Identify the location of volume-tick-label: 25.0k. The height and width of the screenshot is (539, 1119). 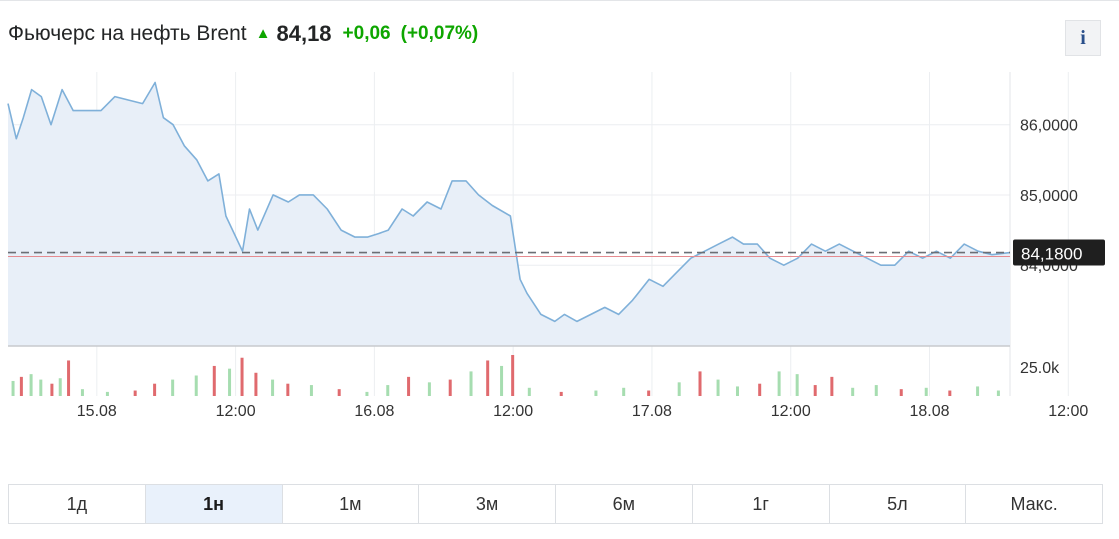
(1040, 368).